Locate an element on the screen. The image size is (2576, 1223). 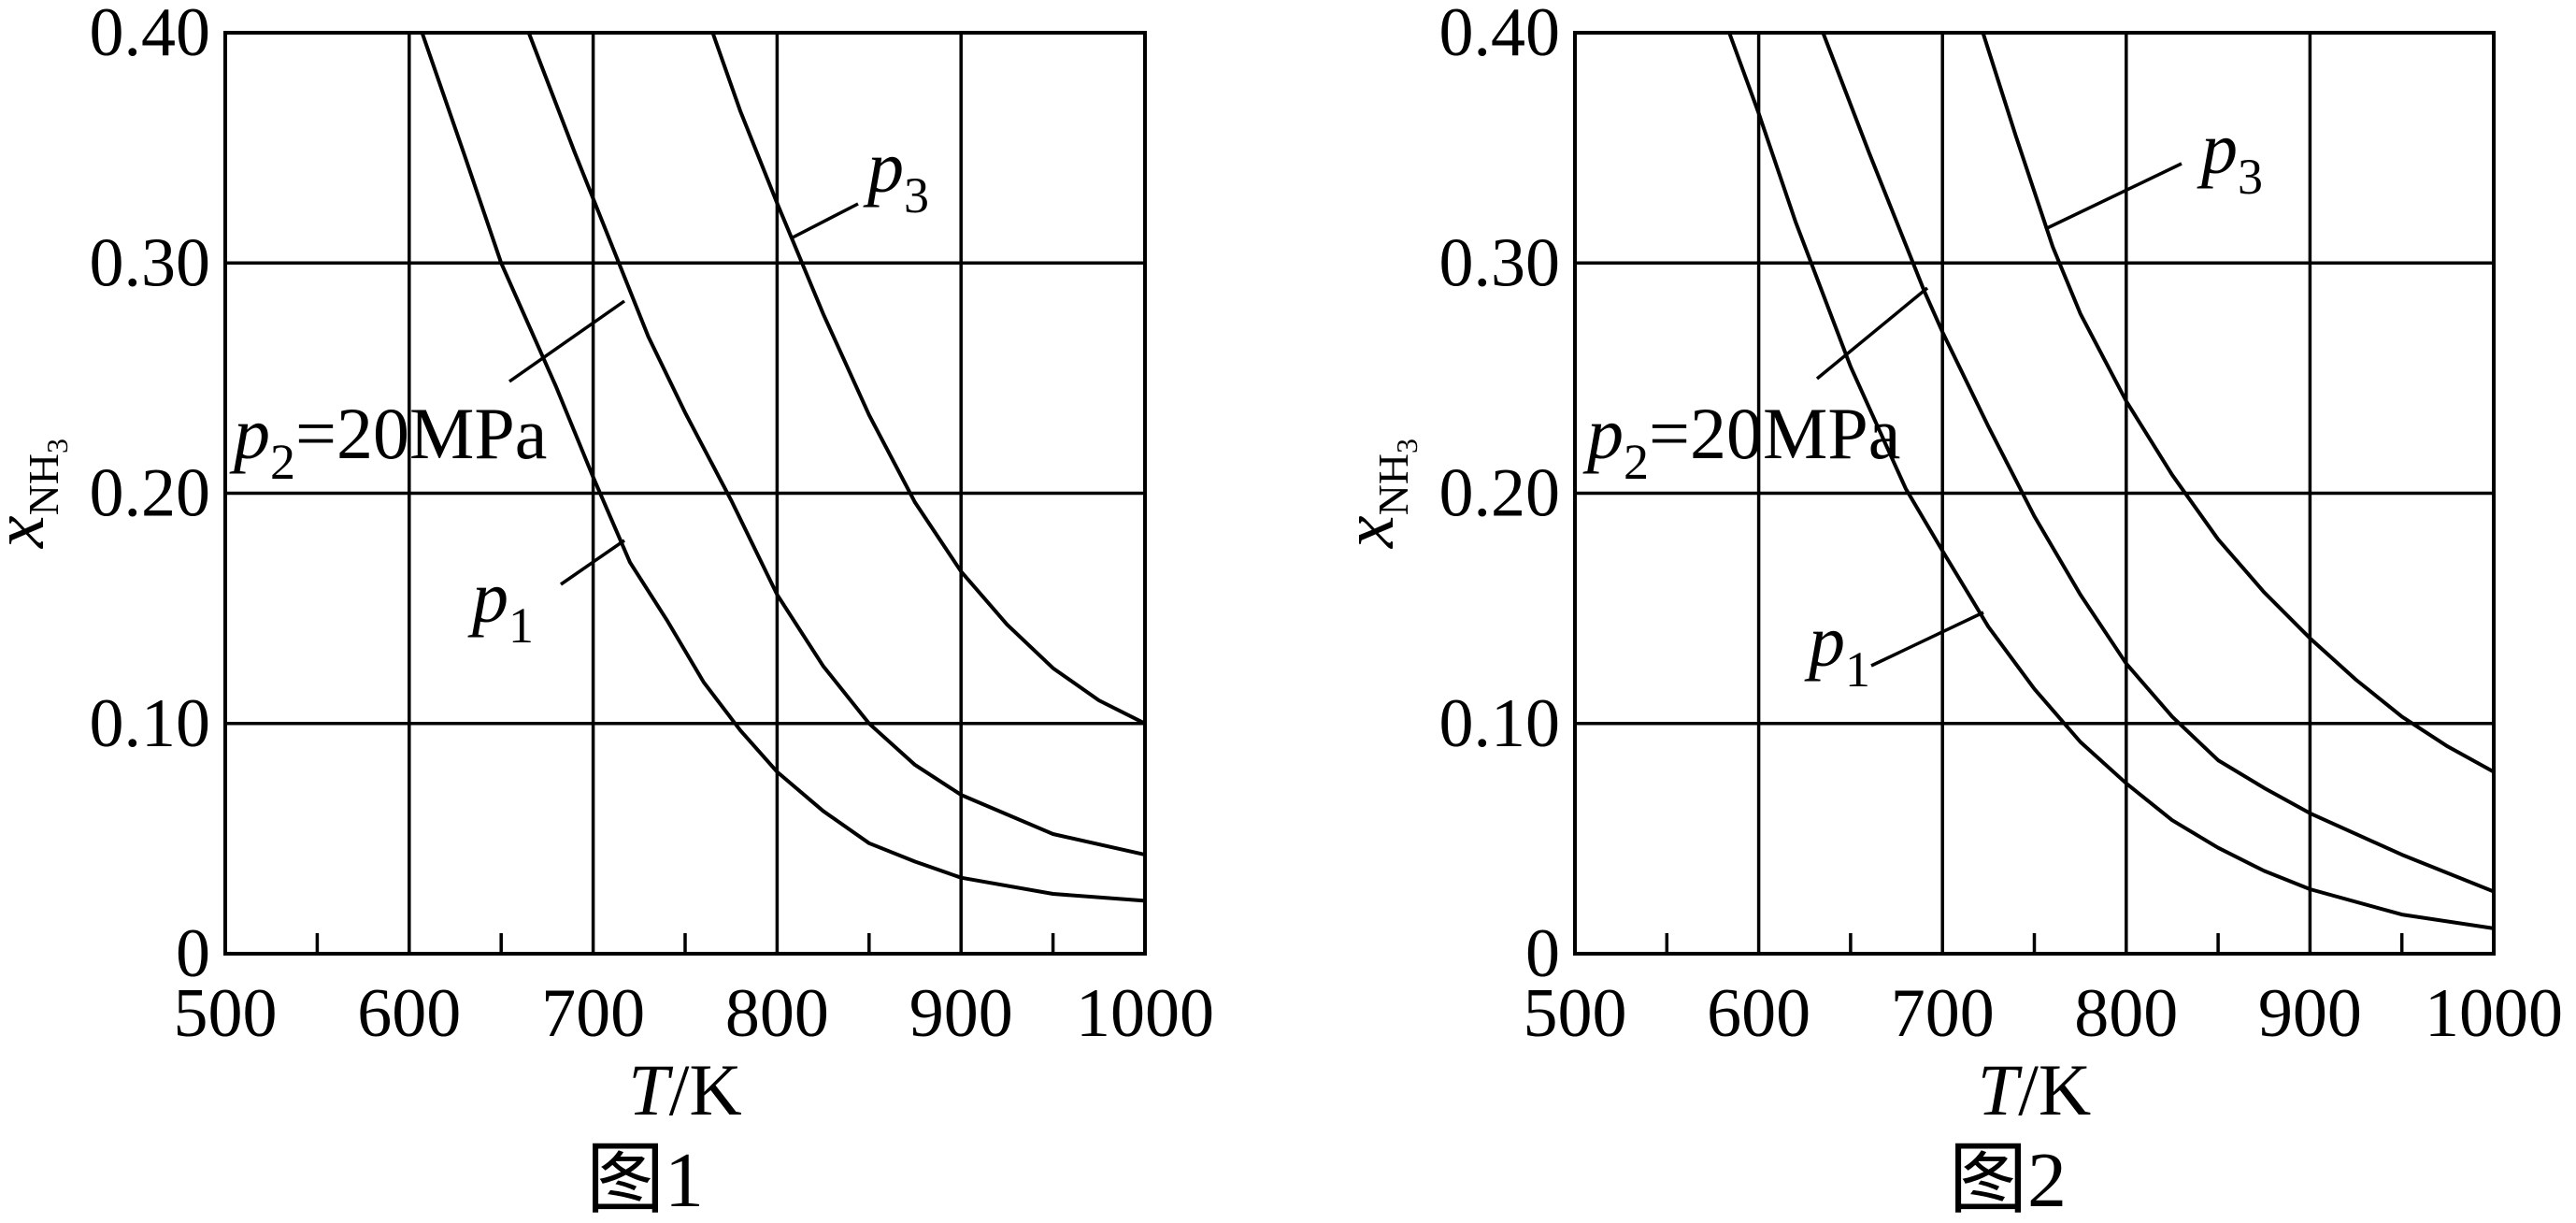
figure-caption: 图1 is located at coordinates (645, 1180).